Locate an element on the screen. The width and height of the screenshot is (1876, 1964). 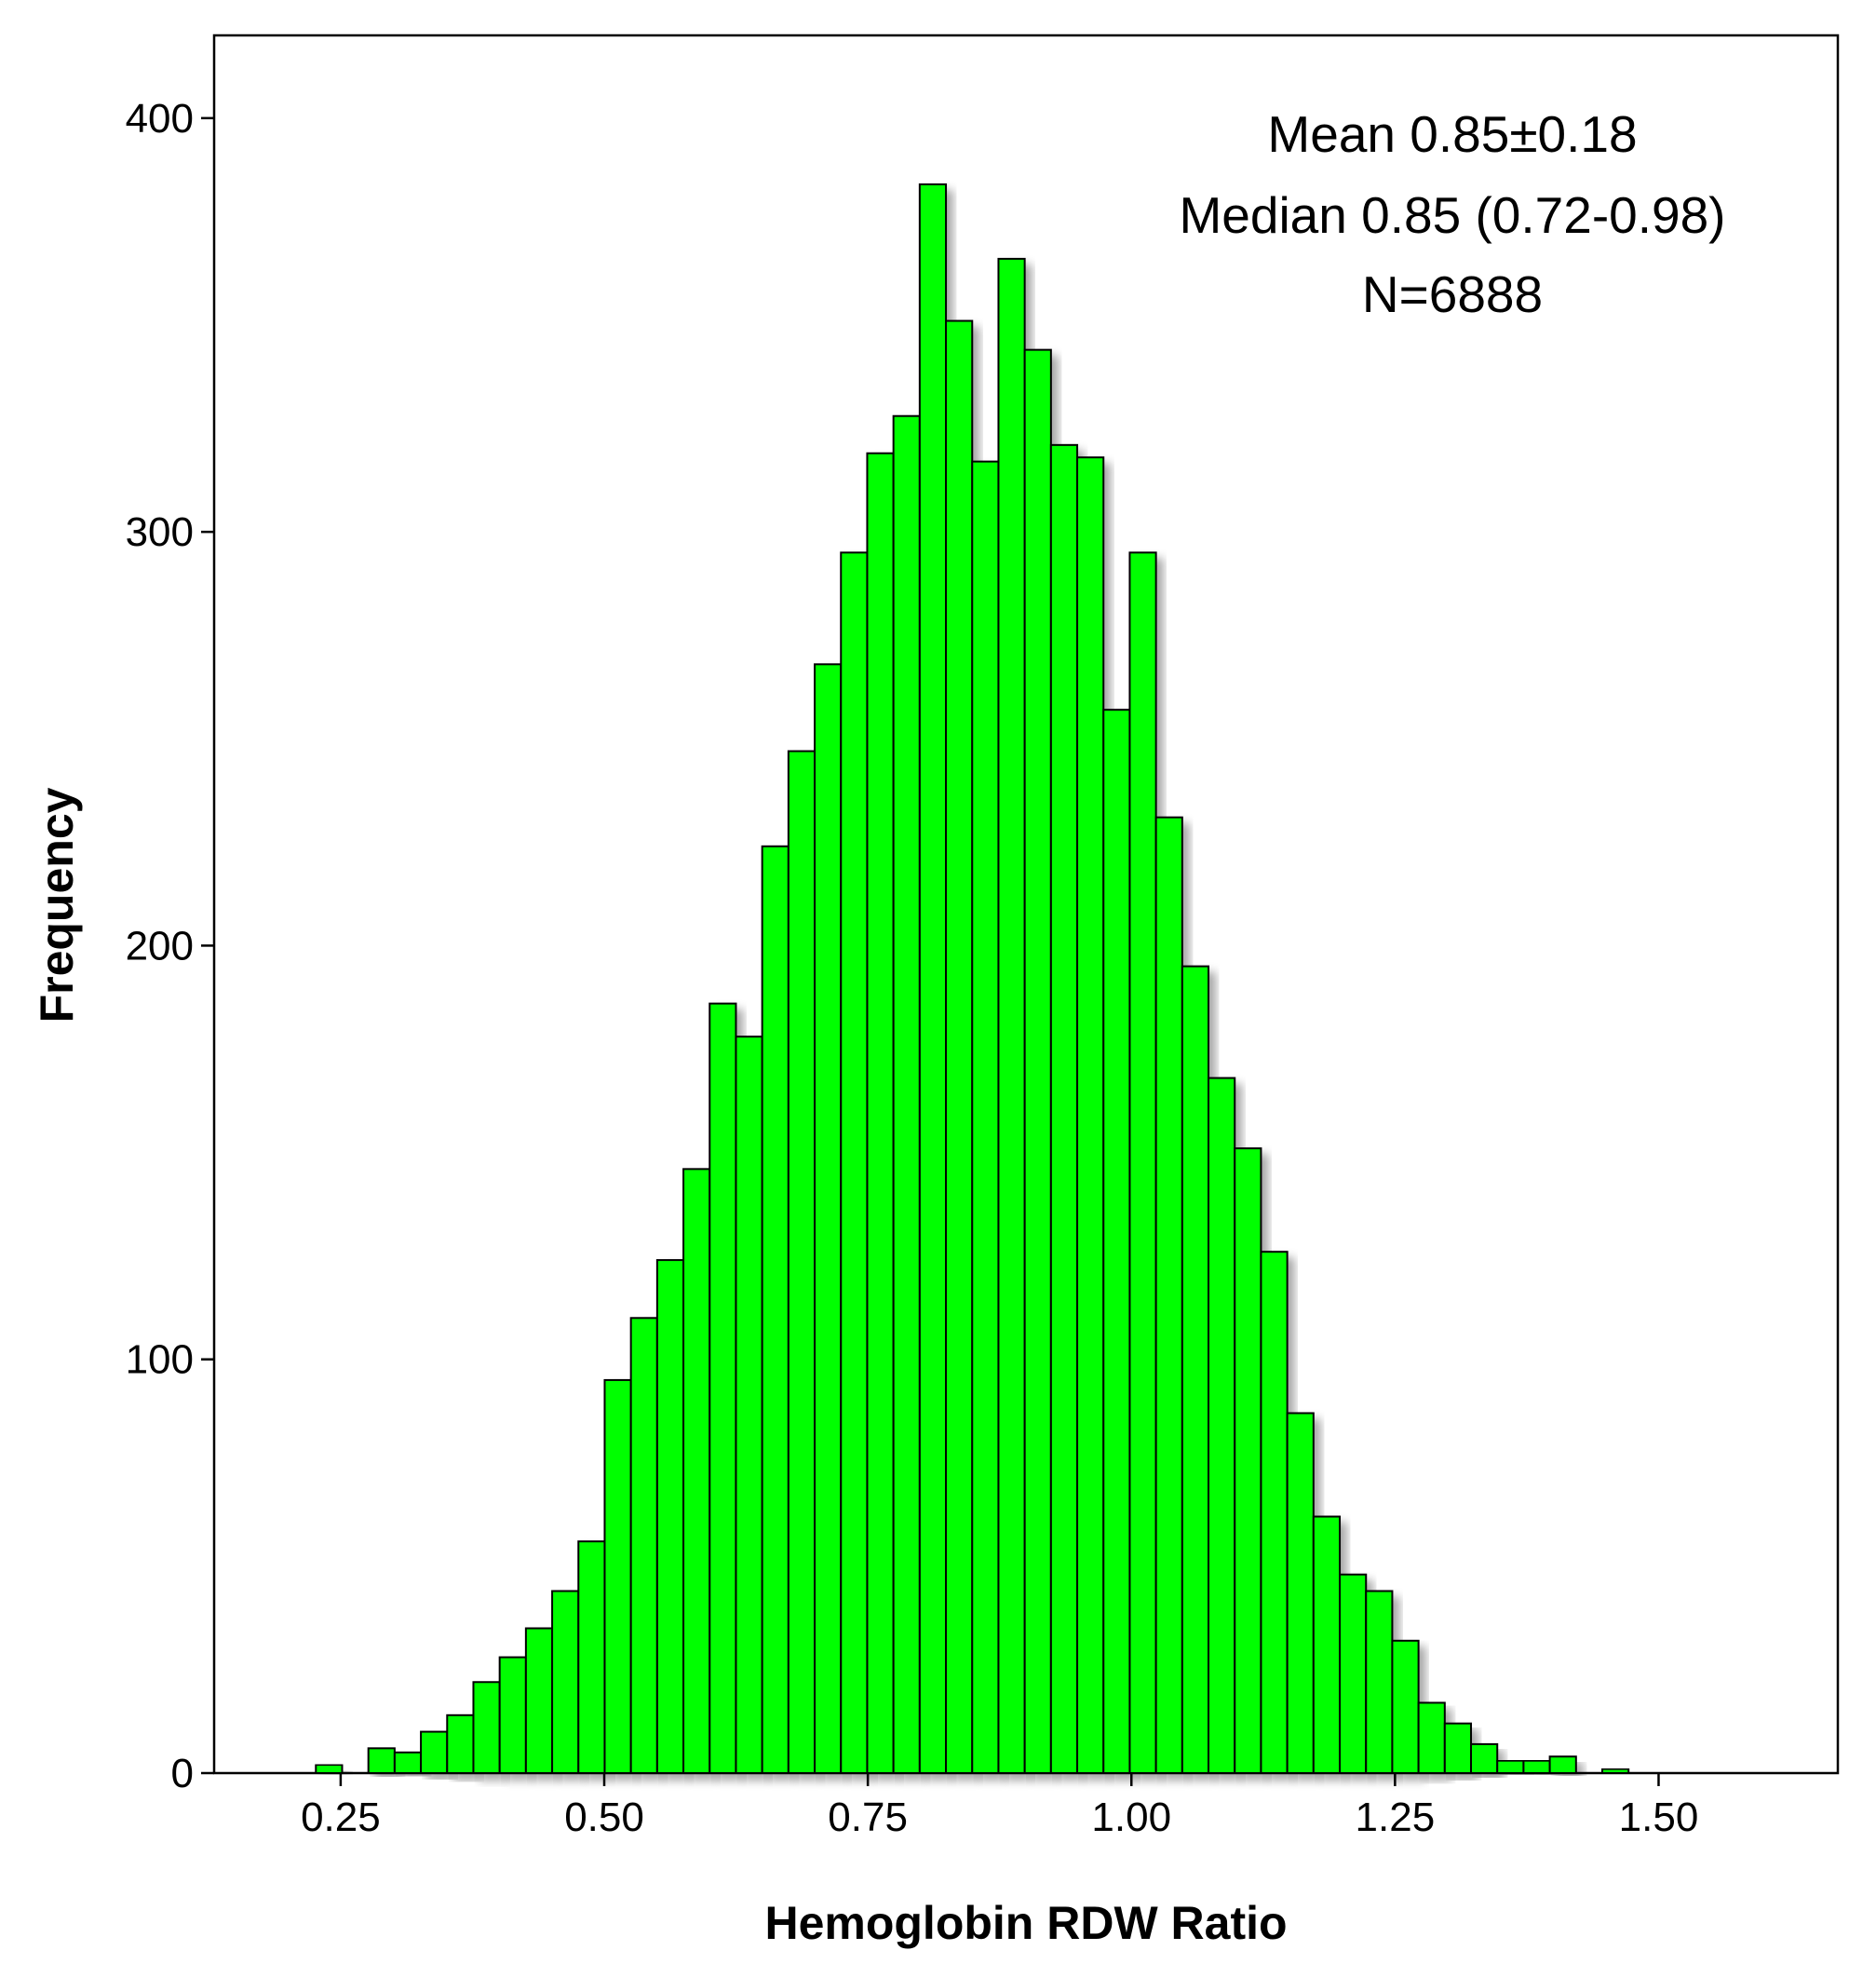
y-tick-label: 300 is located at coordinates (160, 532).